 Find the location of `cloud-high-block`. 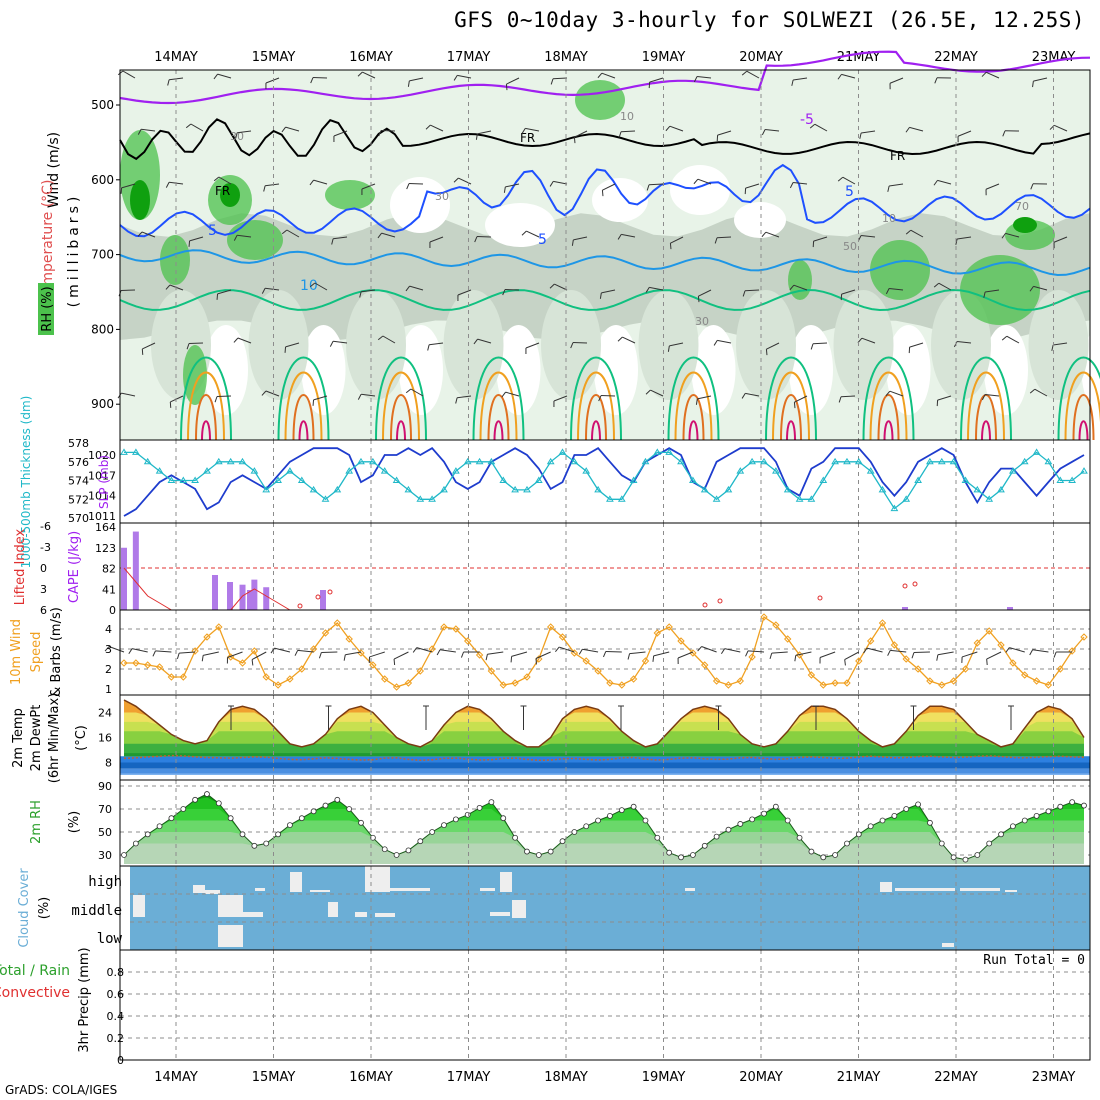

cloud-high-block is located at coordinates (260, 889).